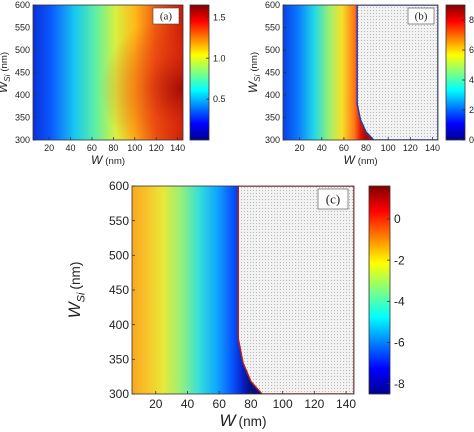  Describe the element at coordinates (471, 20) in the screenshot. I see `colorbar-tick-label: 8` at that location.